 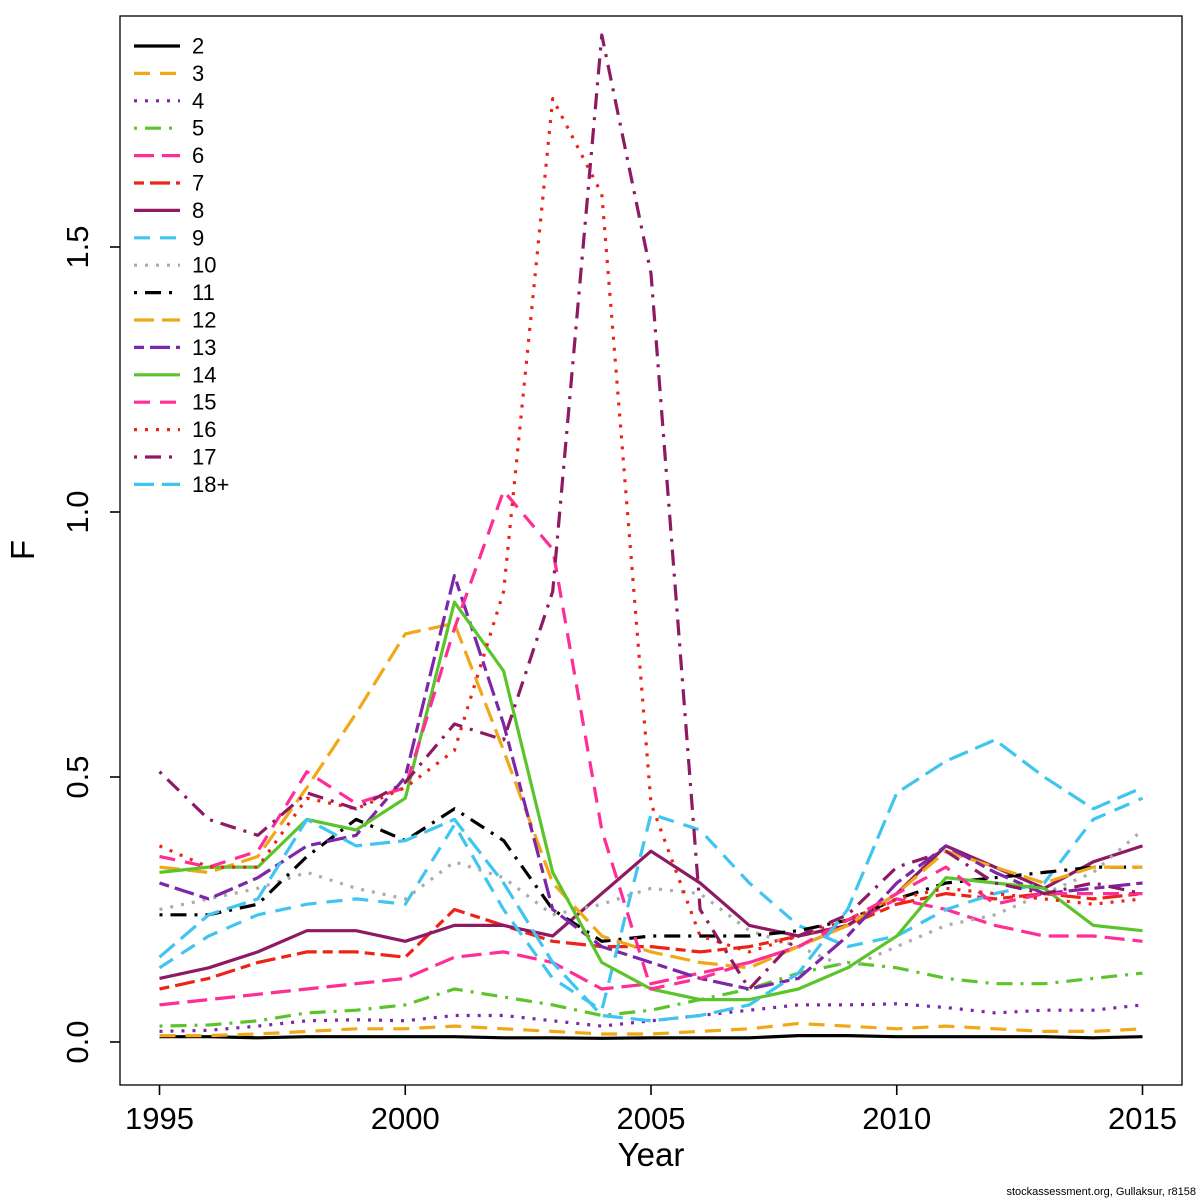 I want to click on legend-item-label: 14, so click(x=204, y=374).